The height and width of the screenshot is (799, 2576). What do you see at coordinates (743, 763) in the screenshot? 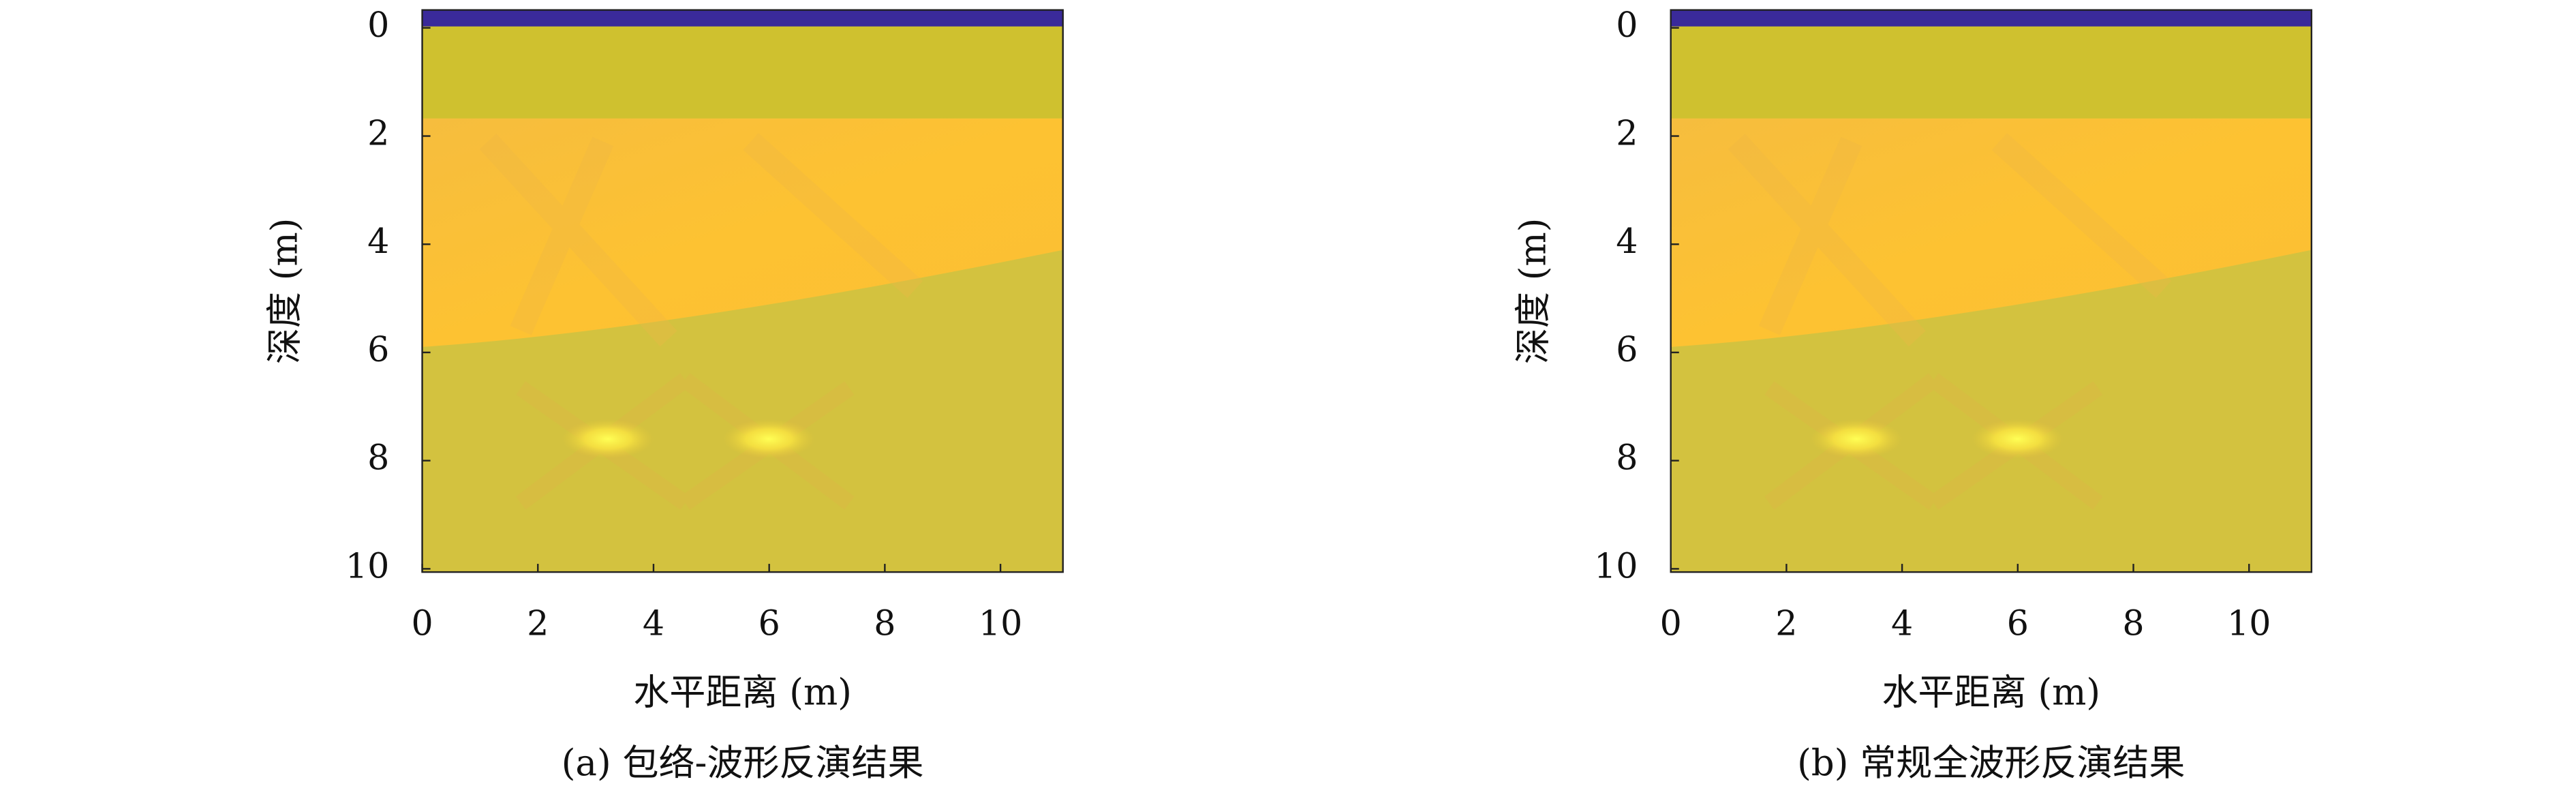
I see `caption: (a) 包络-波形反演结果` at bounding box center [743, 763].